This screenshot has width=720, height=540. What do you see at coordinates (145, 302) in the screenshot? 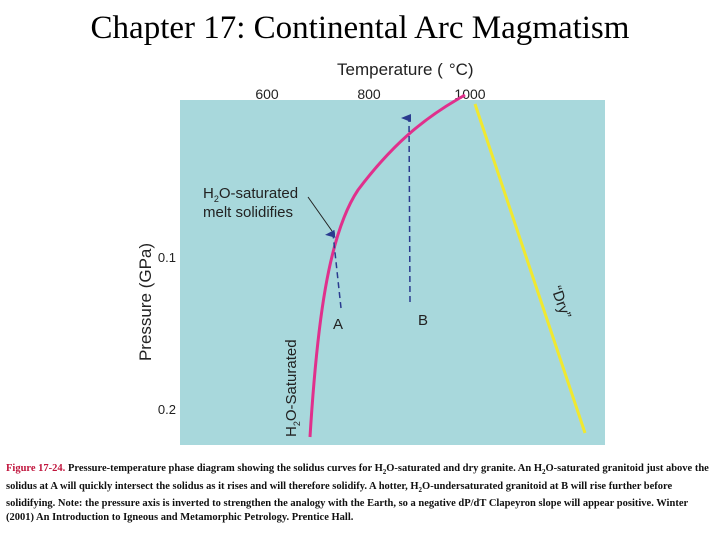
I see `pressure-axis-title: Pressure (GPa)` at bounding box center [145, 302].